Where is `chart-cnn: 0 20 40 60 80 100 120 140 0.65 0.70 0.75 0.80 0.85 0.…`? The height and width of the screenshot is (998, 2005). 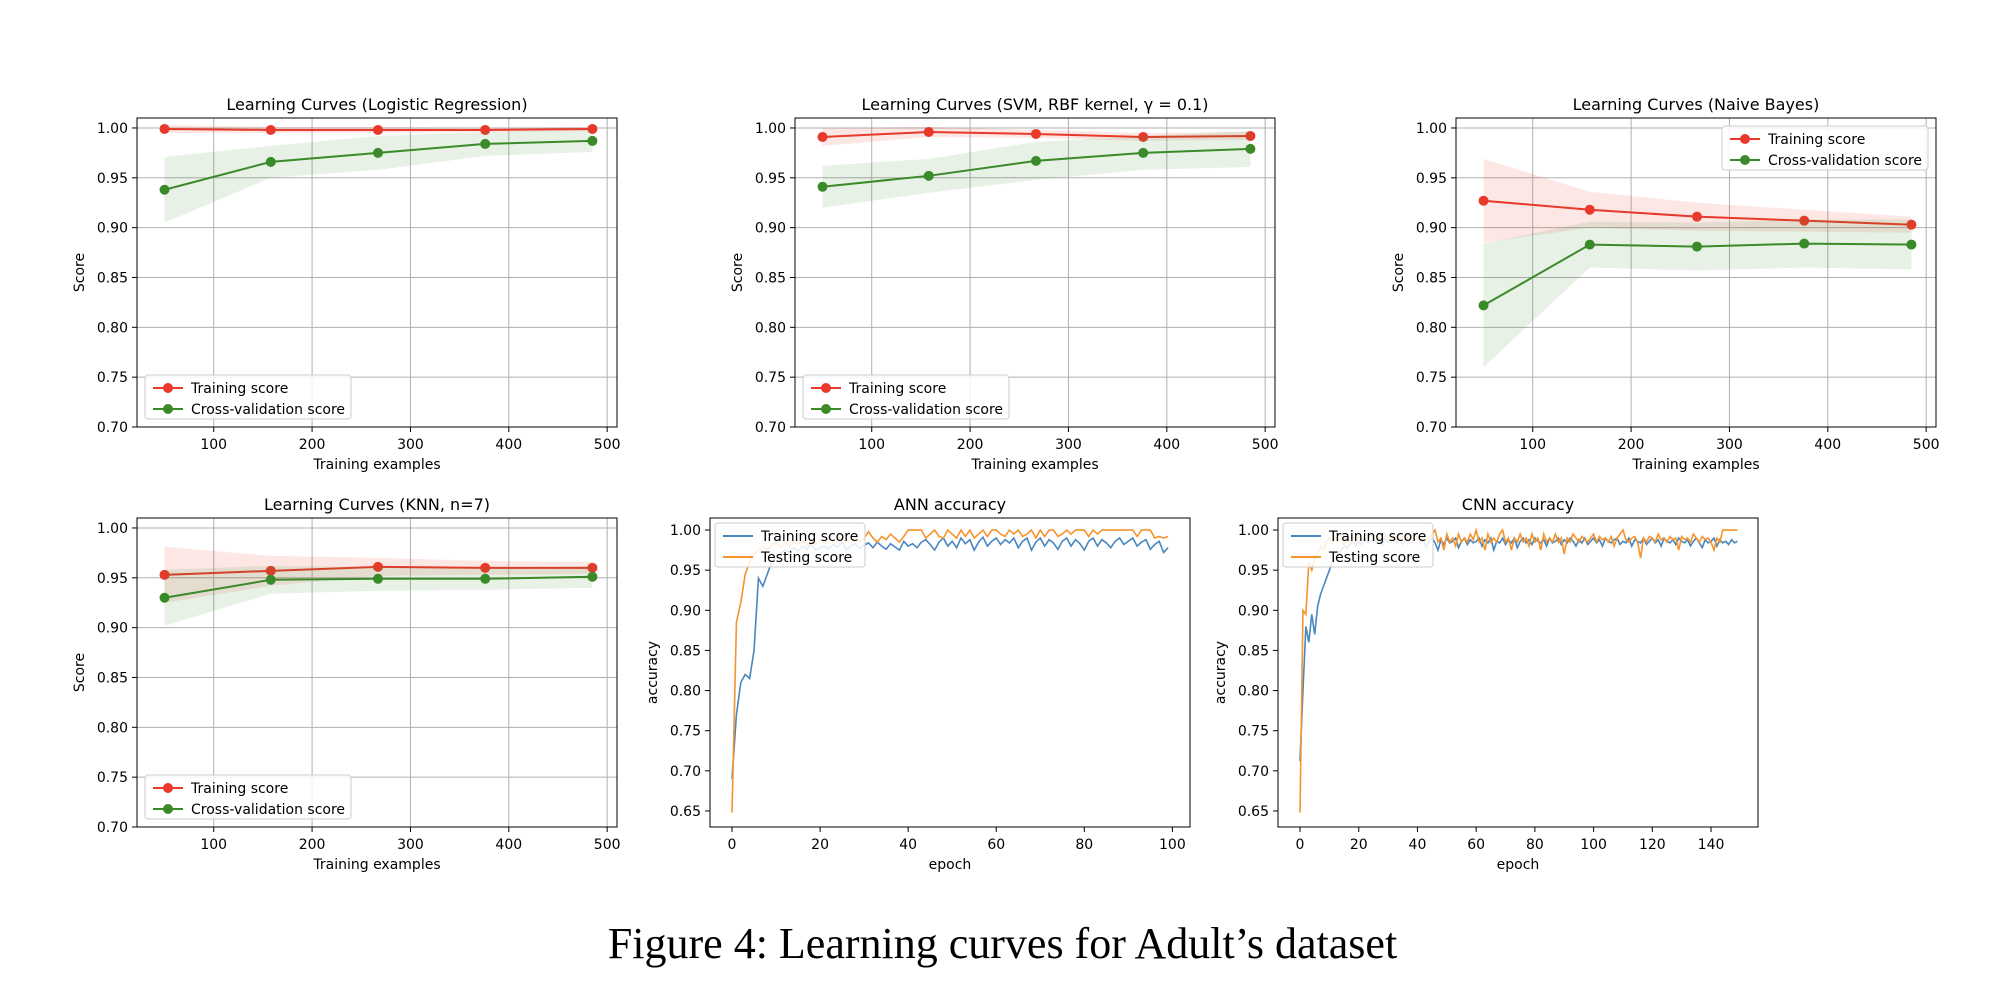 chart-cnn: 0 20 40 60 80 100 120 140 0.65 0.70 0.75 0.80 0.85 0.… is located at coordinates (1486, 684).